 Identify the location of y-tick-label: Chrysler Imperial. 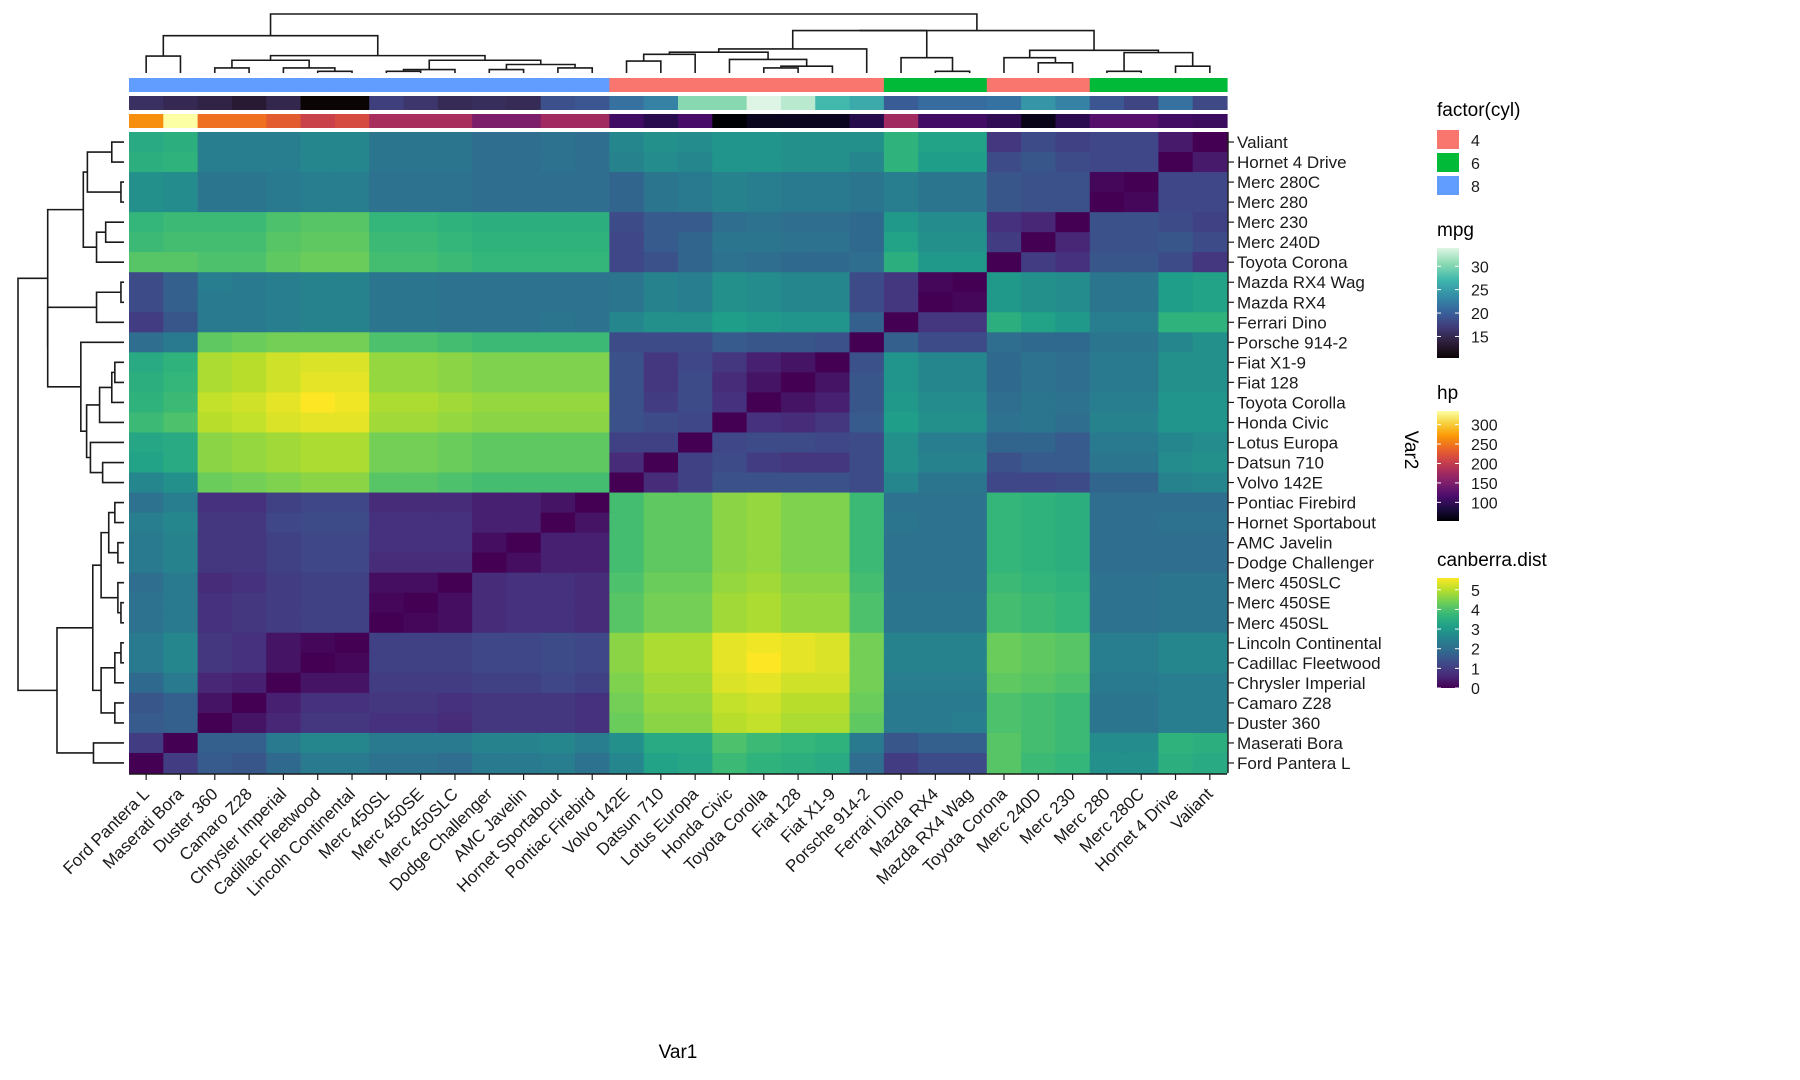
(1301, 683).